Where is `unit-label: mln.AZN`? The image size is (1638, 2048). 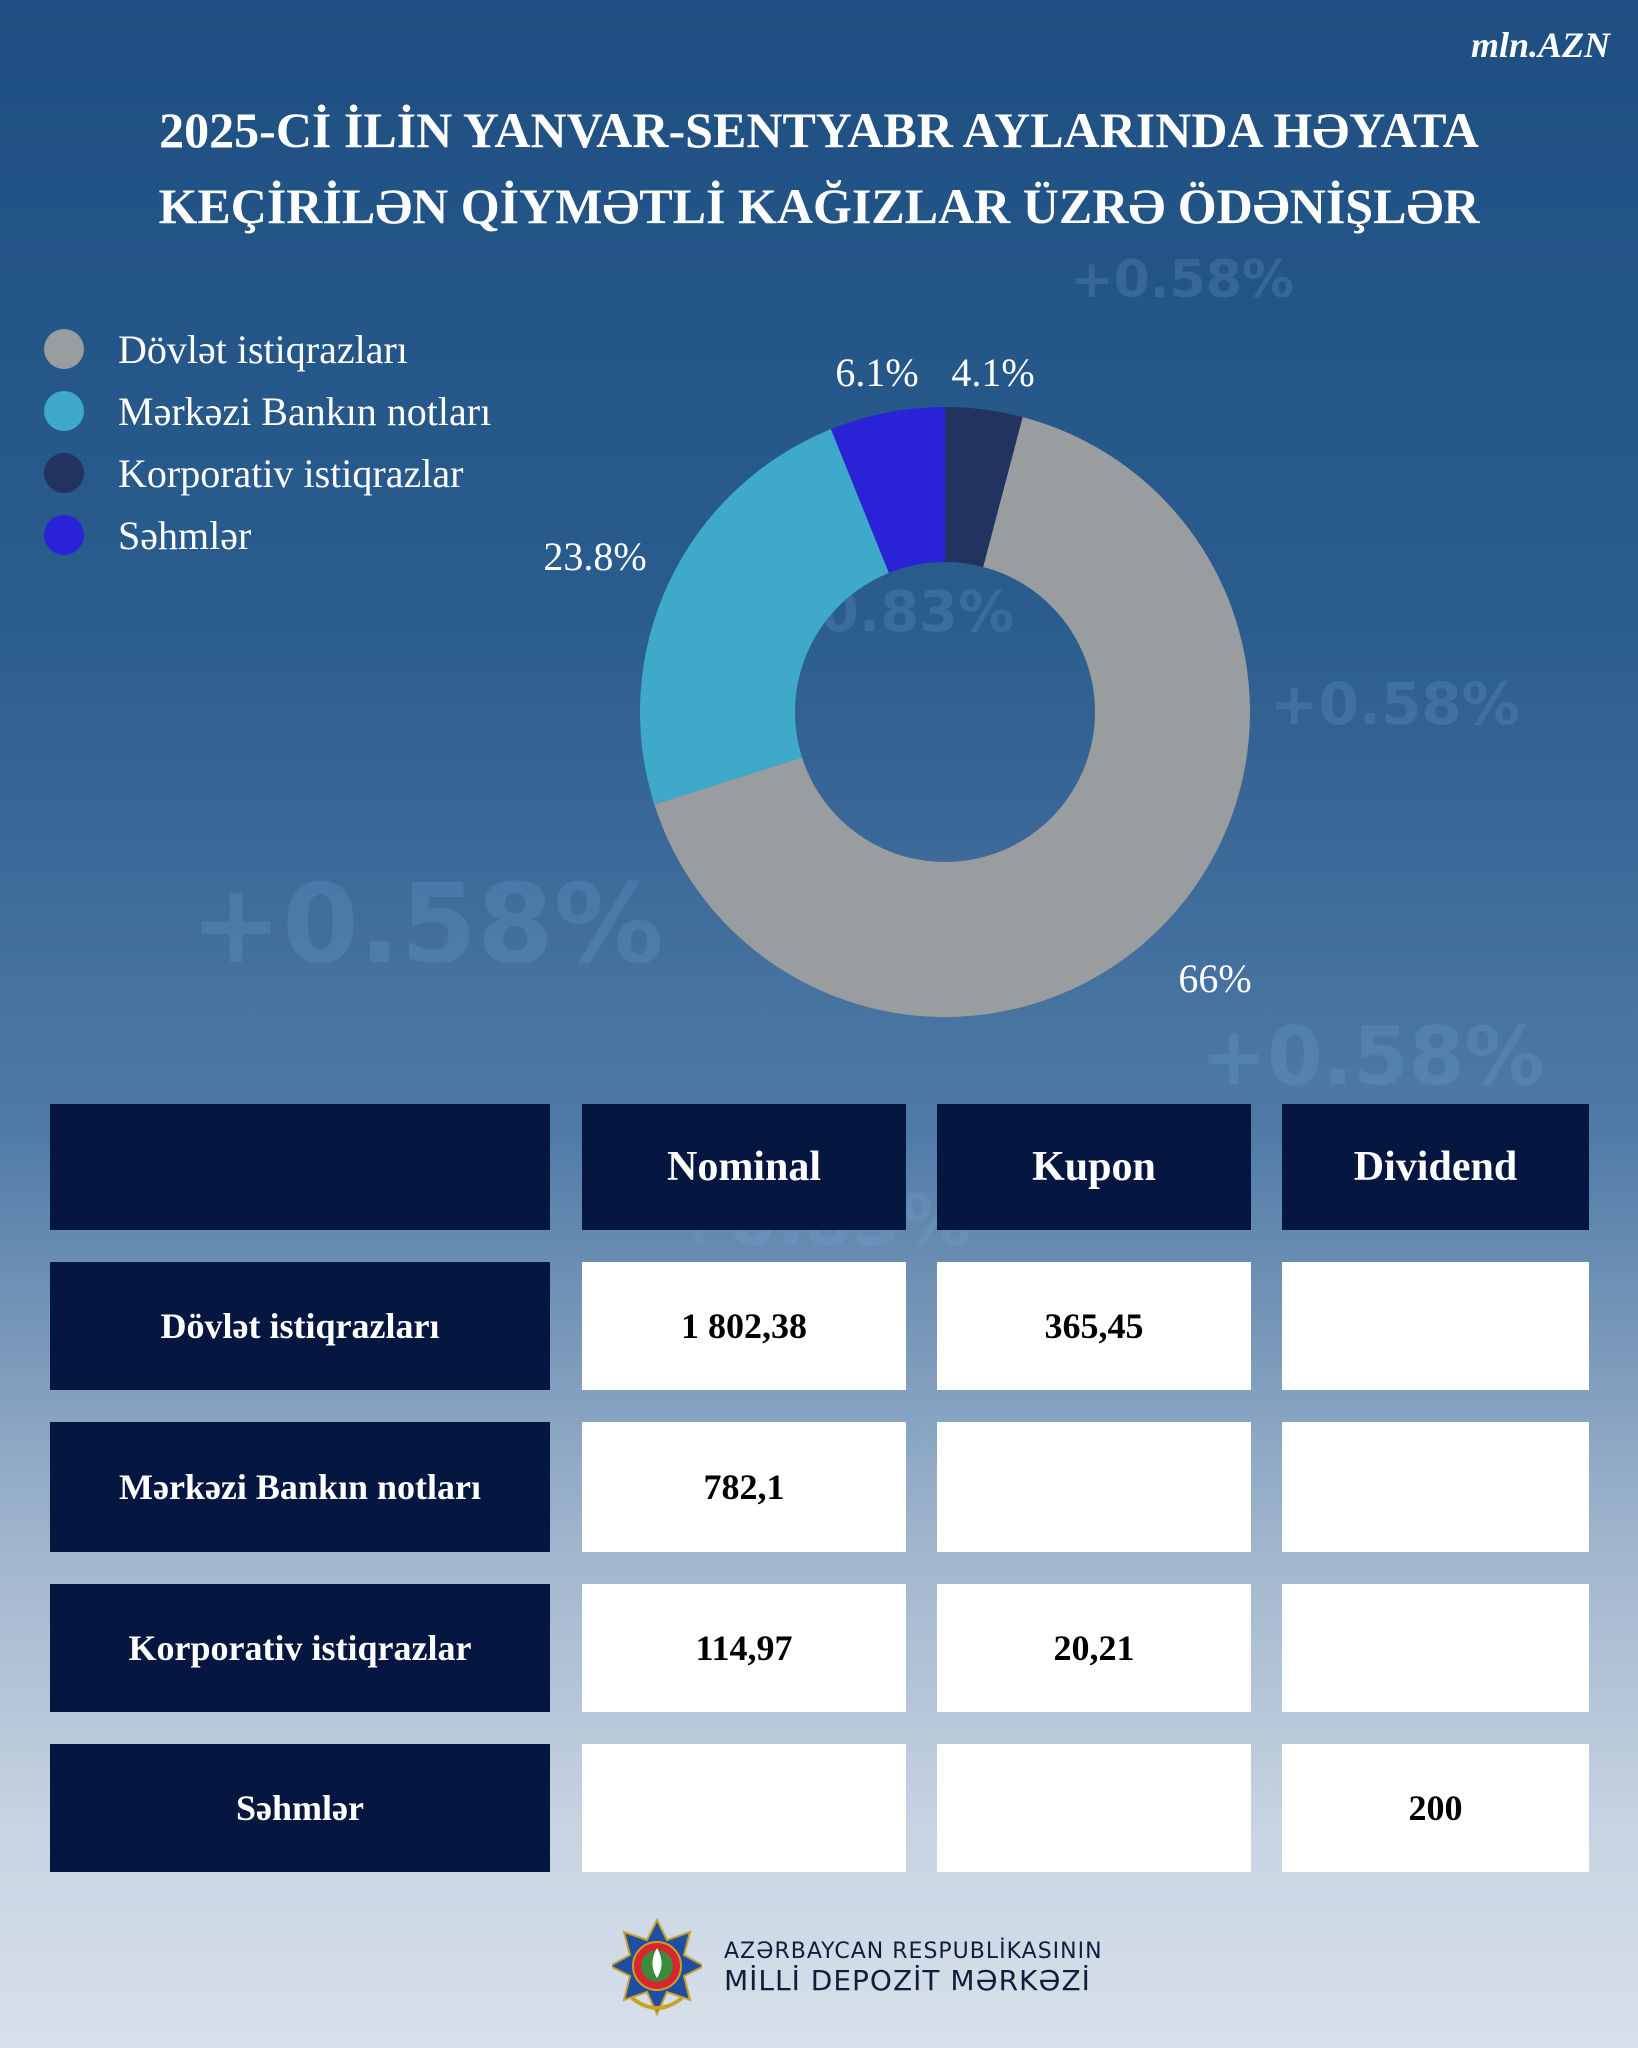
unit-label: mln.AZN is located at coordinates (1540, 45).